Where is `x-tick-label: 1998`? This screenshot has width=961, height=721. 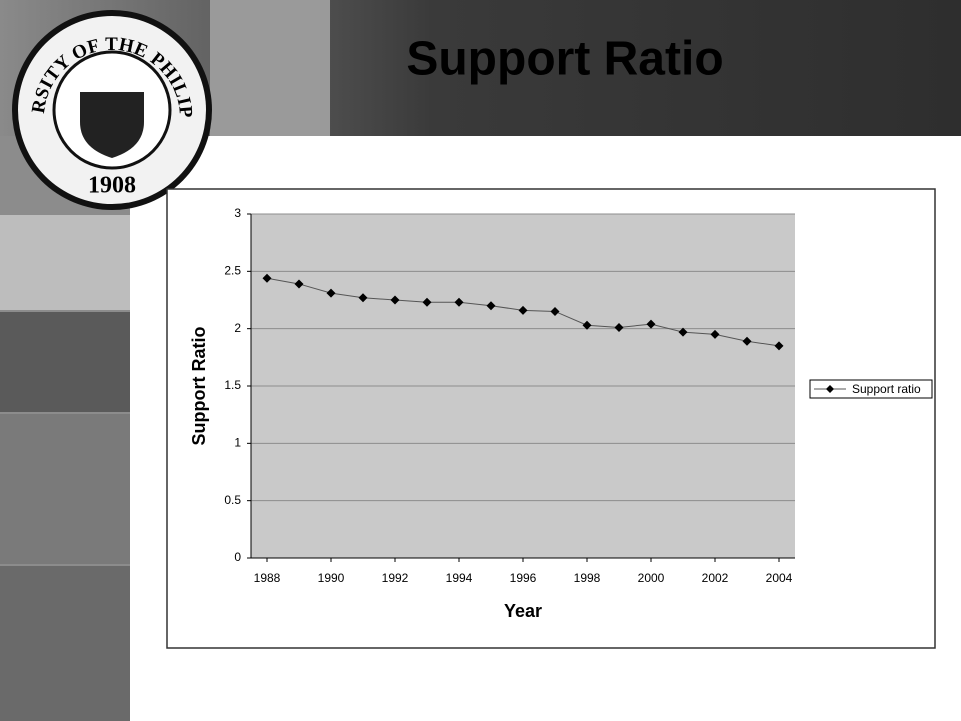
x-tick-label: 1998 is located at coordinates (587, 578).